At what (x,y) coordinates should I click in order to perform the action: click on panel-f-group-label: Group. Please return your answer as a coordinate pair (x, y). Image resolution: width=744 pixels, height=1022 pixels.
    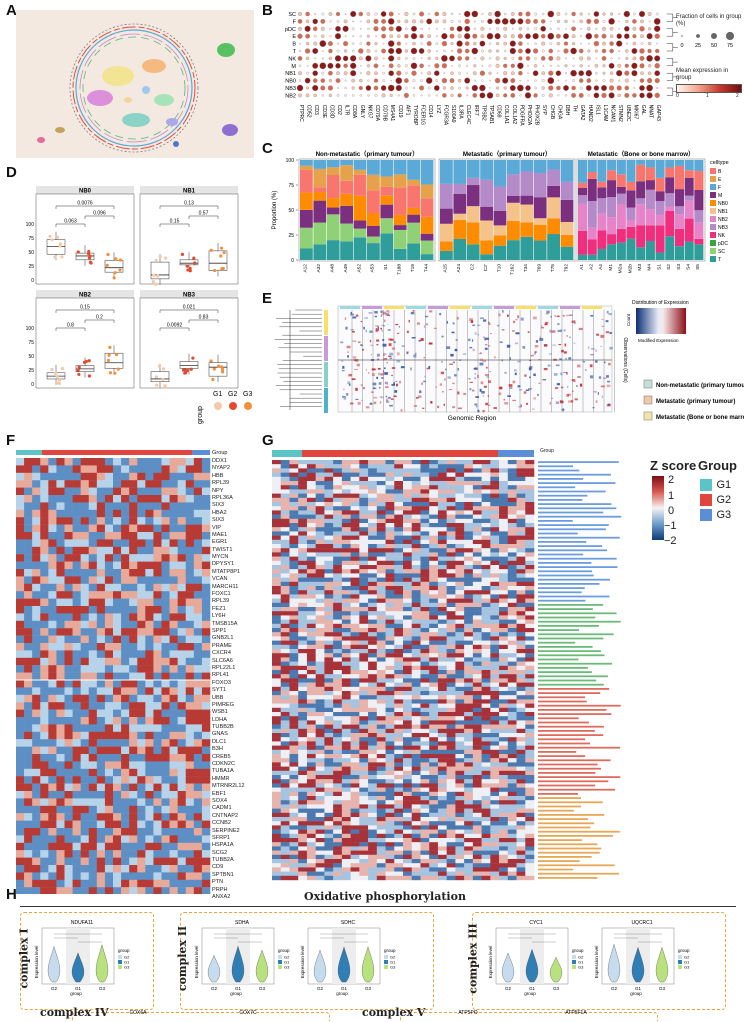
    Looking at the image, I should click on (220, 453).